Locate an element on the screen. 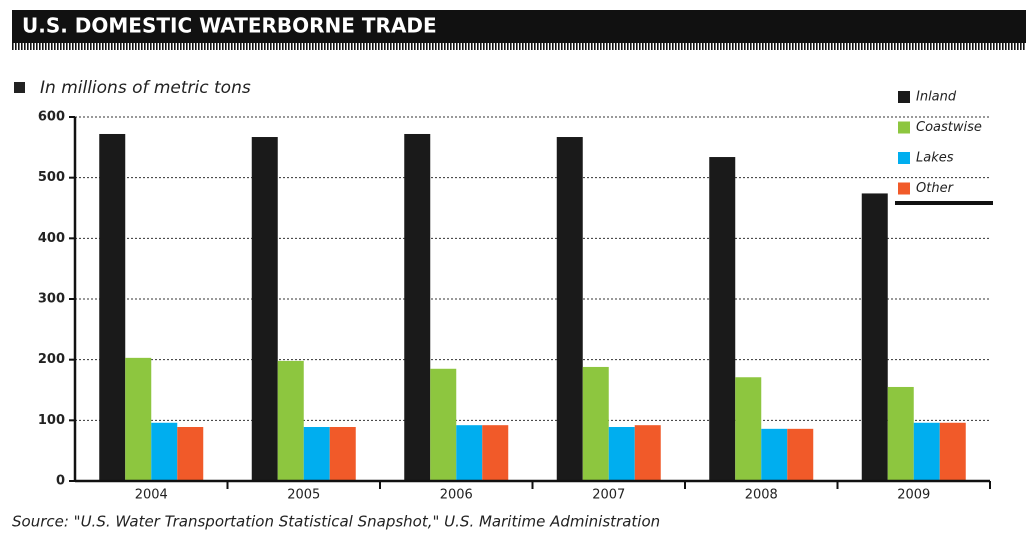  subtitle-bullet is located at coordinates (19, 87).